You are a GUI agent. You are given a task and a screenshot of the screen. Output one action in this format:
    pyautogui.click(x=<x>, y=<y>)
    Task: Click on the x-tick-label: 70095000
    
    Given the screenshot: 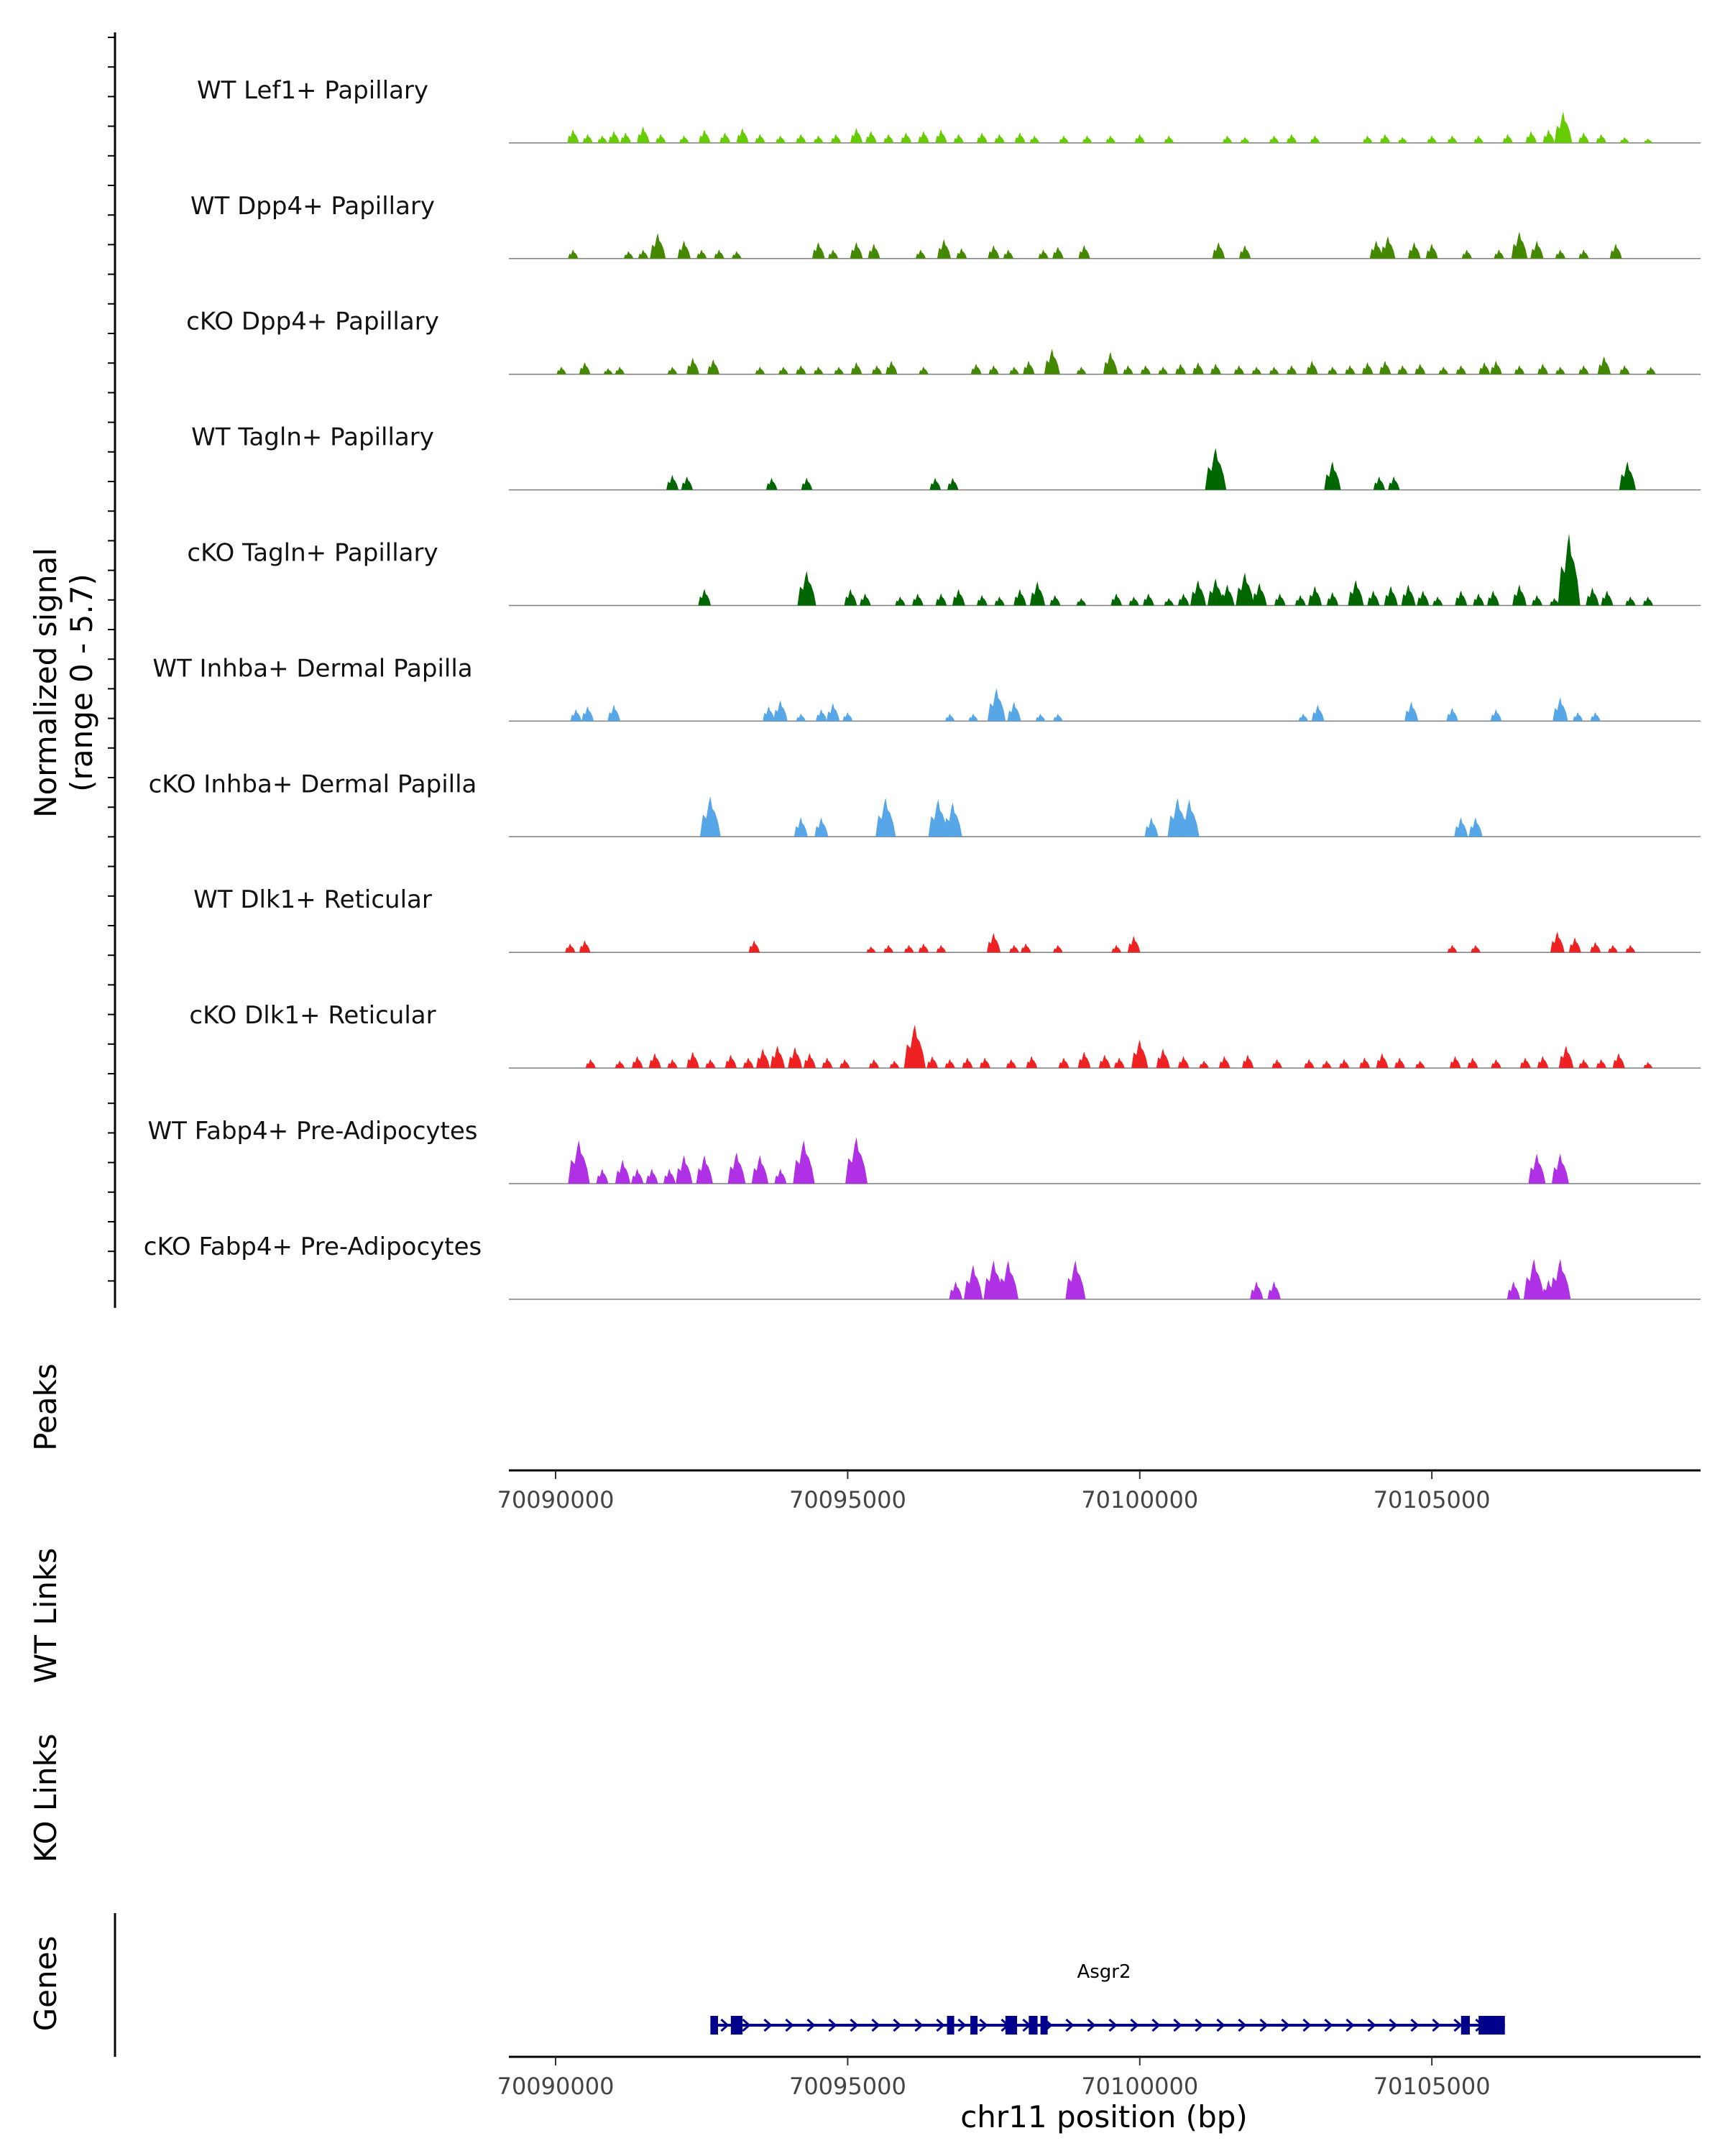 What is the action you would take?
    pyautogui.click(x=847, y=1500)
    